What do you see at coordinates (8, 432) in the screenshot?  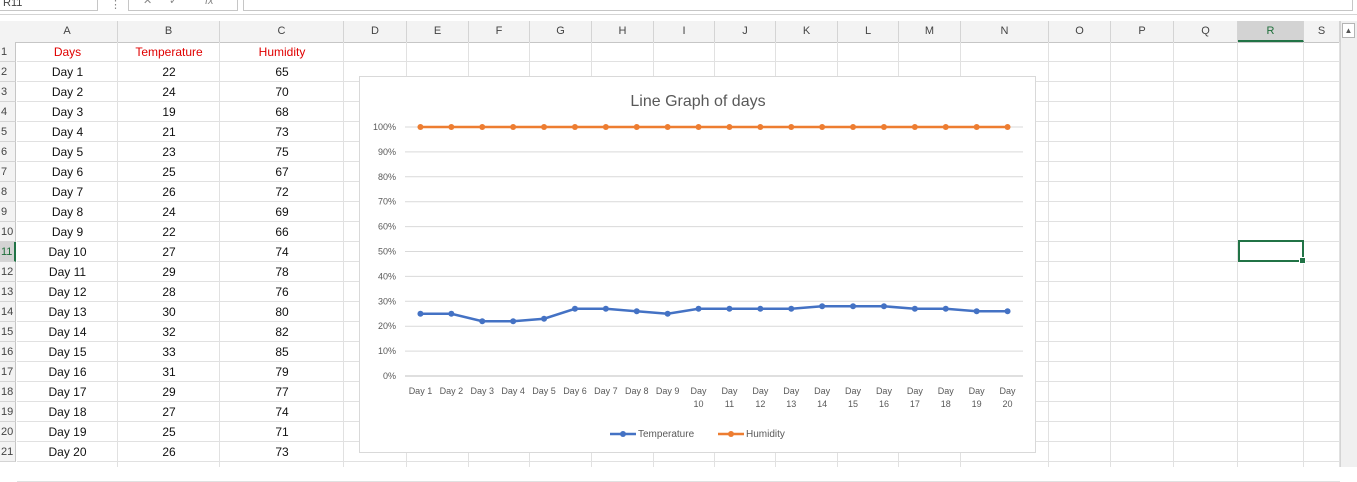 I see `row-header-20: 20` at bounding box center [8, 432].